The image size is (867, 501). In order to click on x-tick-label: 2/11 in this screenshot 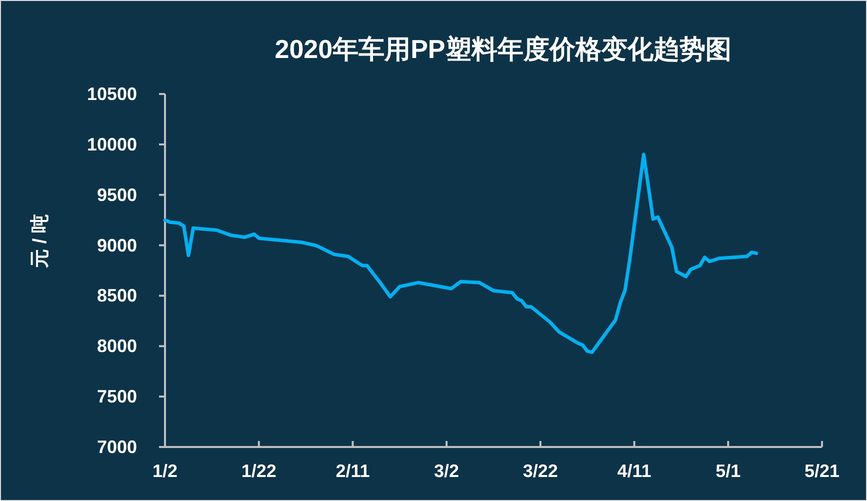, I will do `click(353, 471)`.